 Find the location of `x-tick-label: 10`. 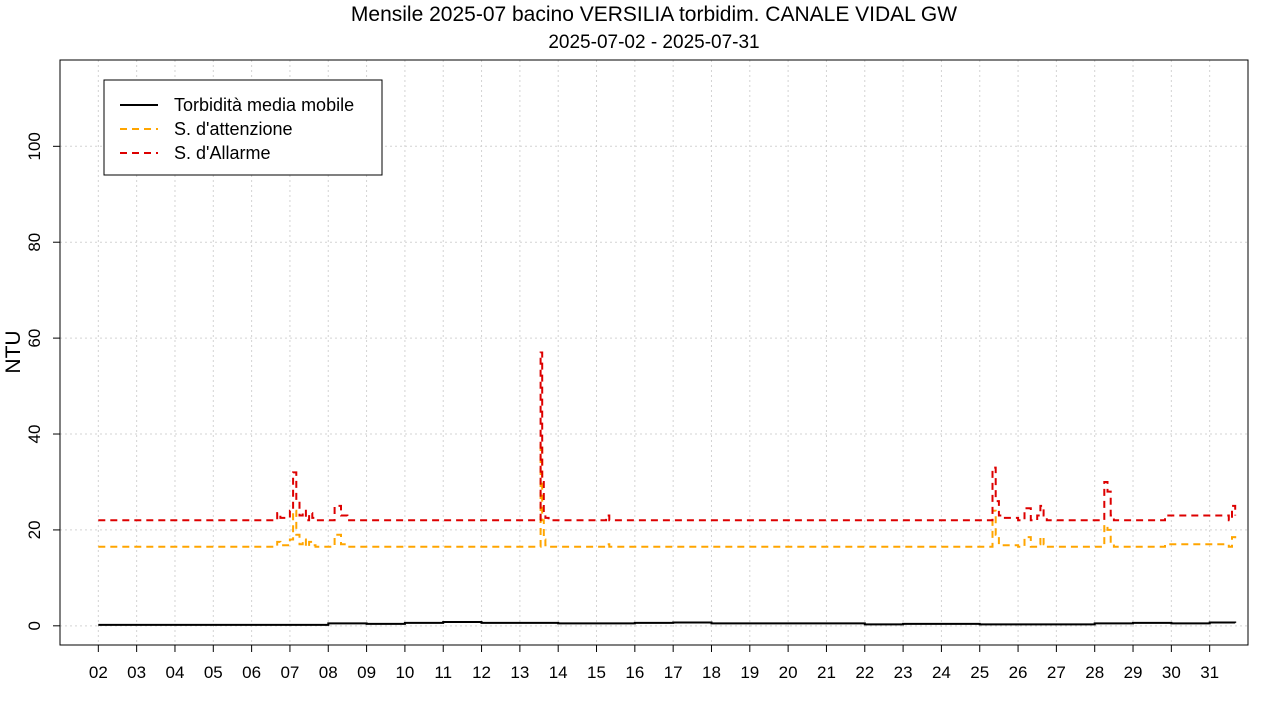

x-tick-label: 10 is located at coordinates (404, 672).